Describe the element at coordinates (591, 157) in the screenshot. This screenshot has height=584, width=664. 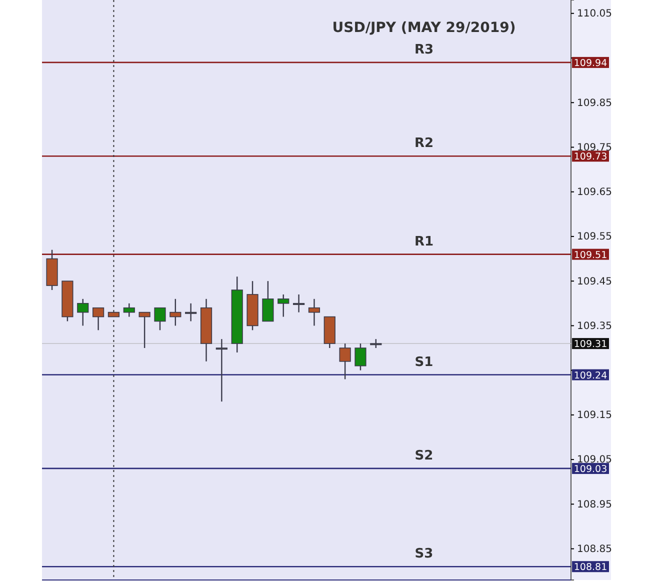
I see `text: 109.73` at that location.